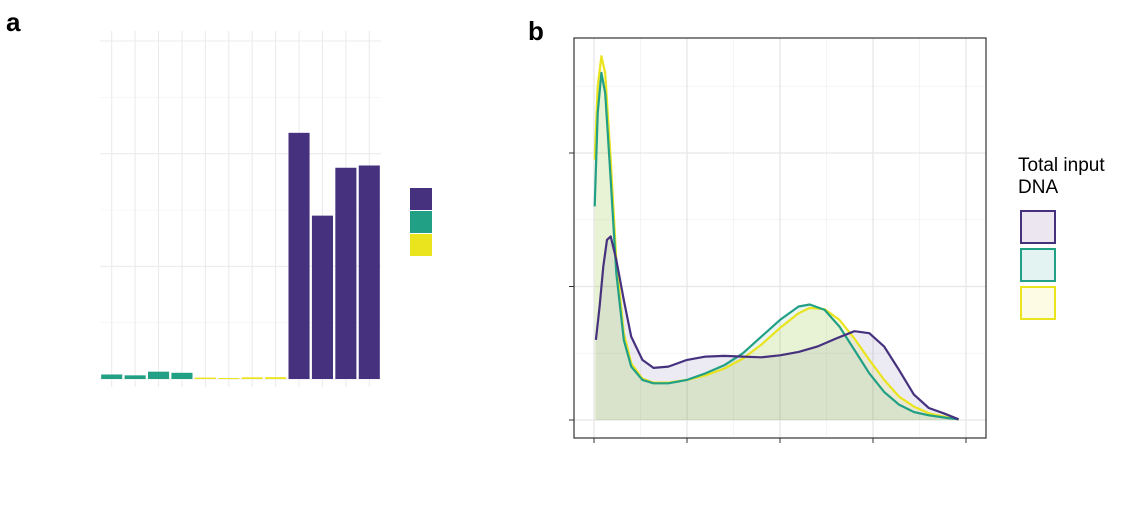 The image size is (1136, 517). Describe the element at coordinates (1061, 165) in the screenshot. I see `legend-title-line1: Total input` at that location.